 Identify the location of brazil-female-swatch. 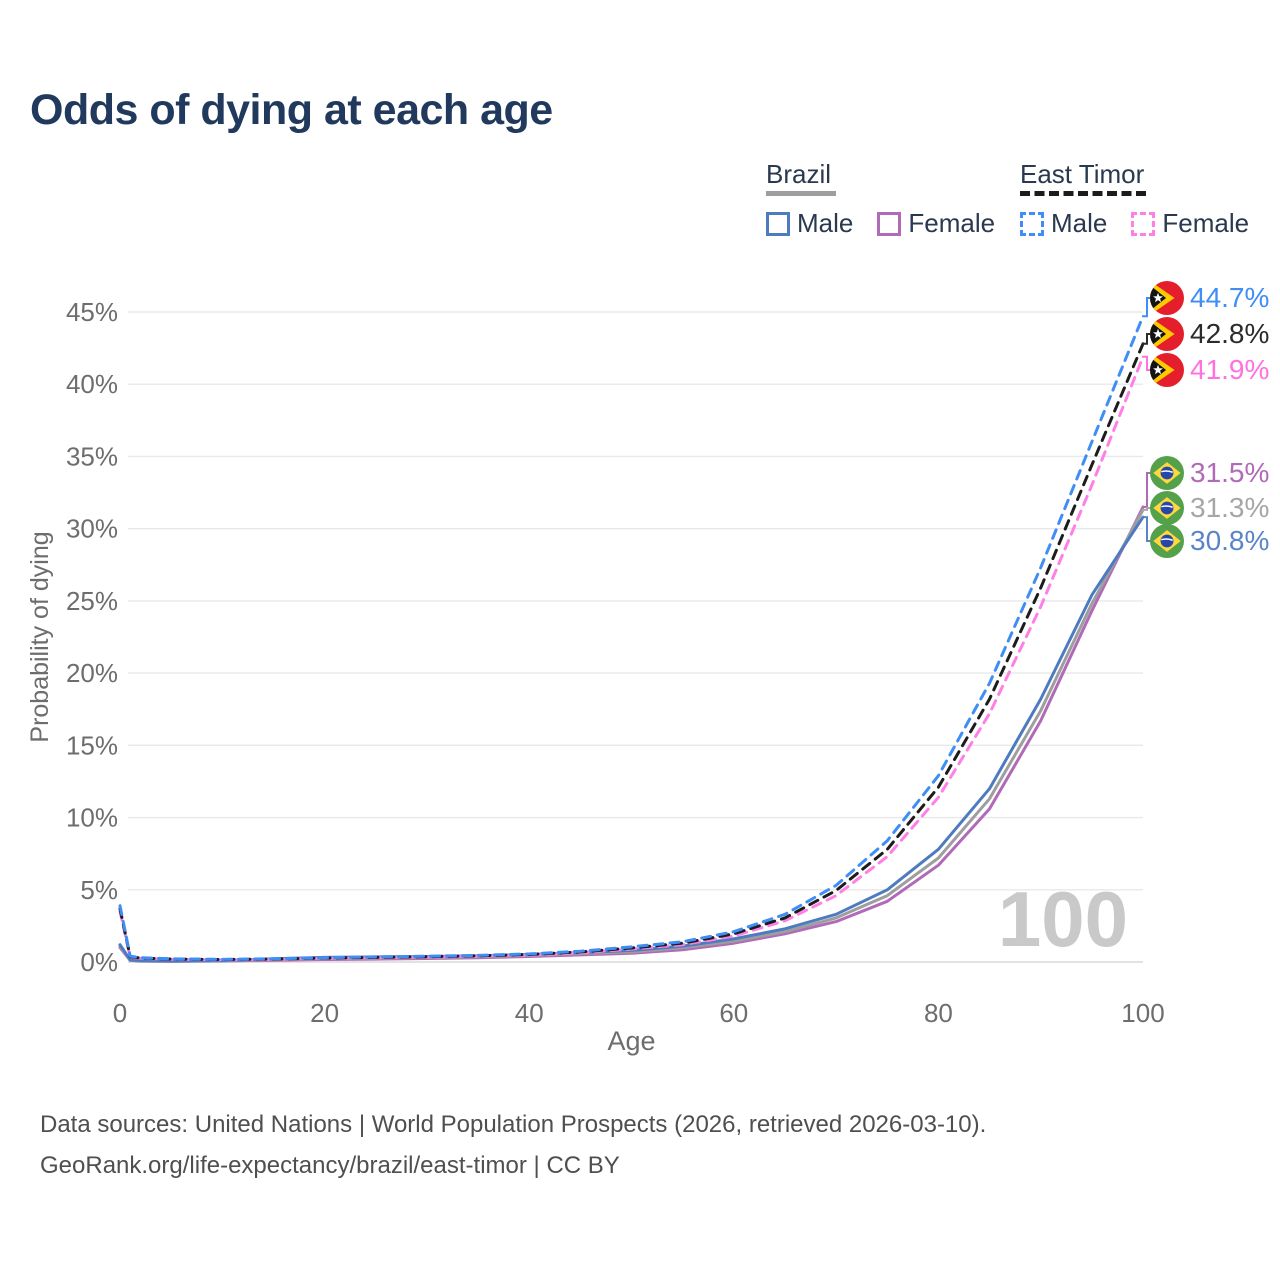
(889, 223).